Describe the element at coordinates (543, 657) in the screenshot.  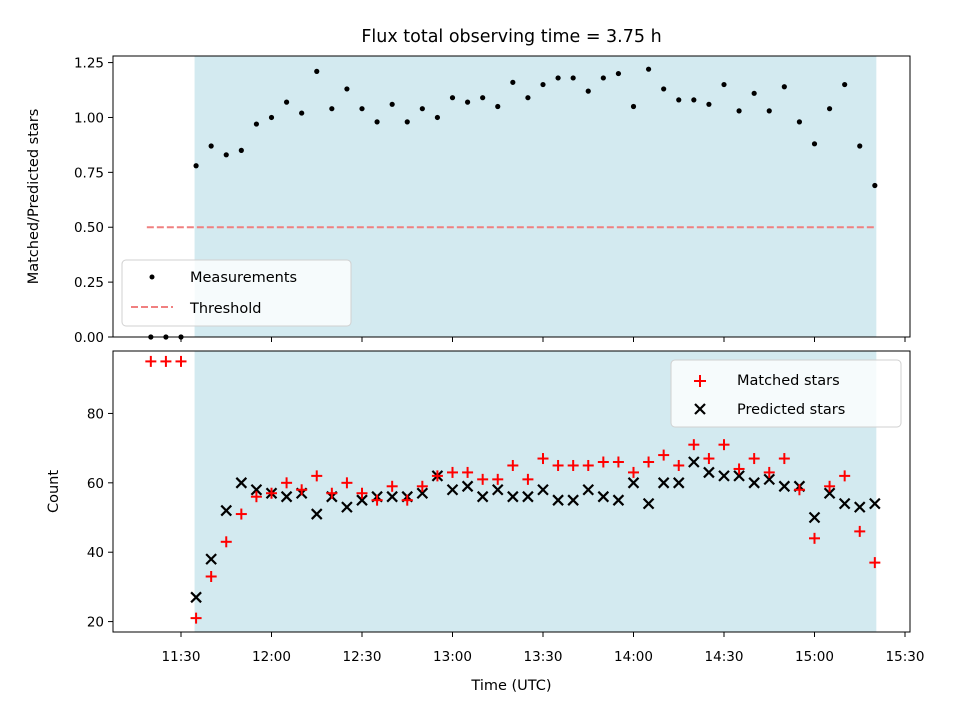
I see `x-tick-label: 13:30` at that location.